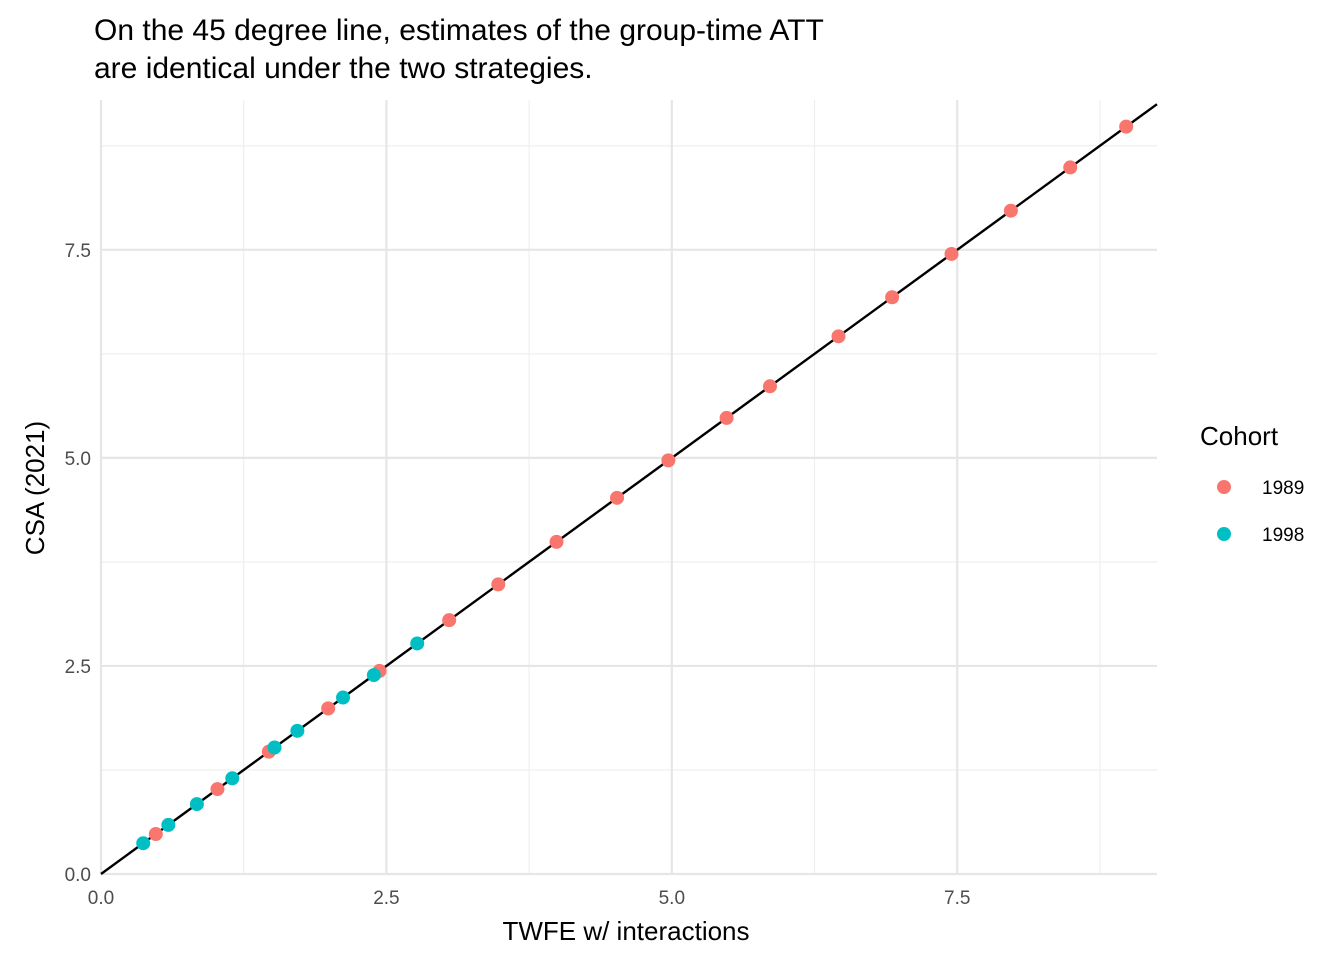  Describe the element at coordinates (78, 667) in the screenshot. I see `y-tick-label: 2.5` at that location.